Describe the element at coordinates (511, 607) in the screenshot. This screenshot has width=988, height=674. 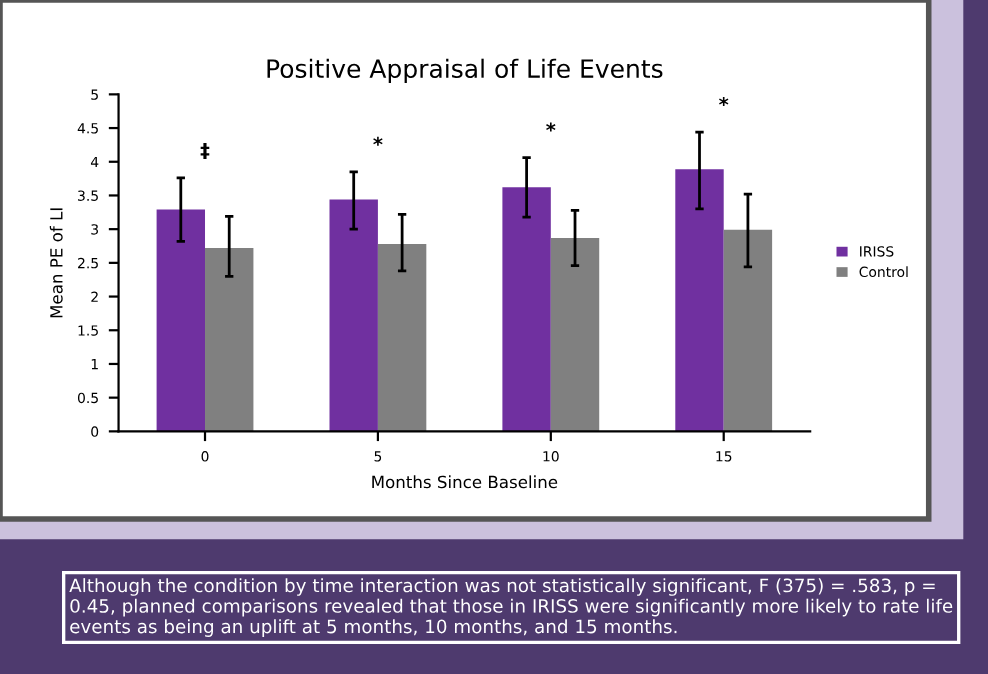
I see `text: Although the condition by time interaction was not statistically significant, F (375) = .583, p = 0.45, planned comparisons revealed that those in IRISS were significantly more likely to rate life events as being an uplift at 5 months, 10 months, and 15 months.` at that location.